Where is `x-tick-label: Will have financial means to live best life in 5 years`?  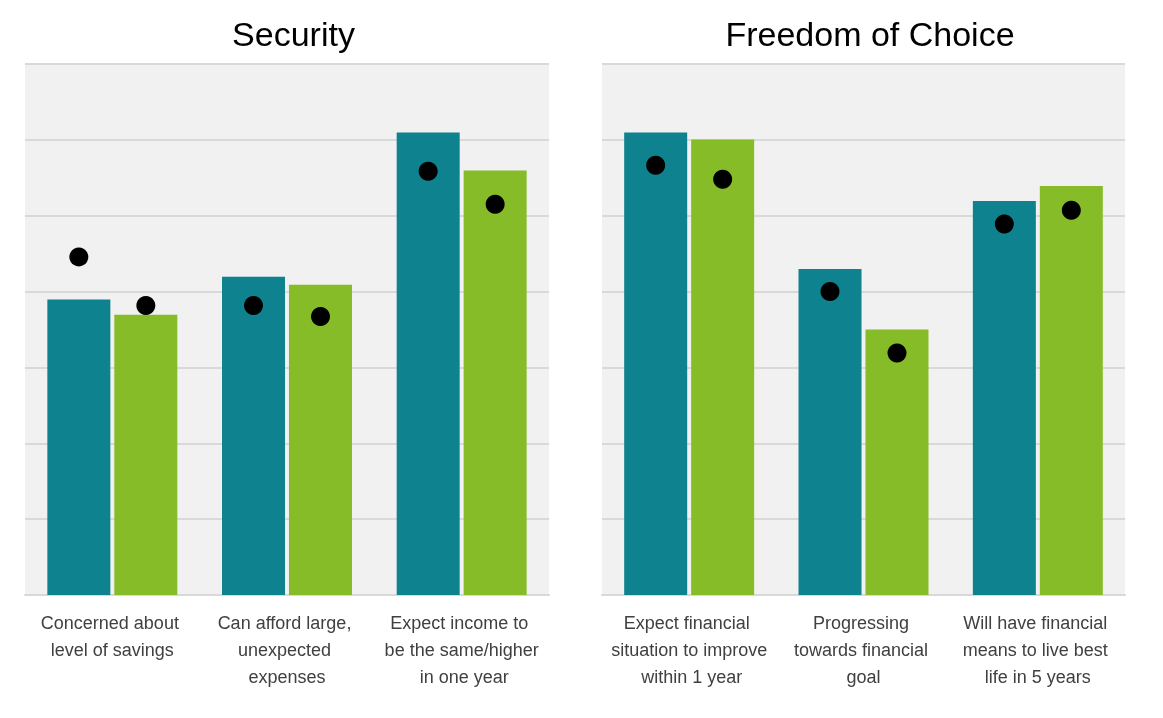
x-tick-label: Will have financial means to live best life in 5 years is located at coordinates (1037, 649).